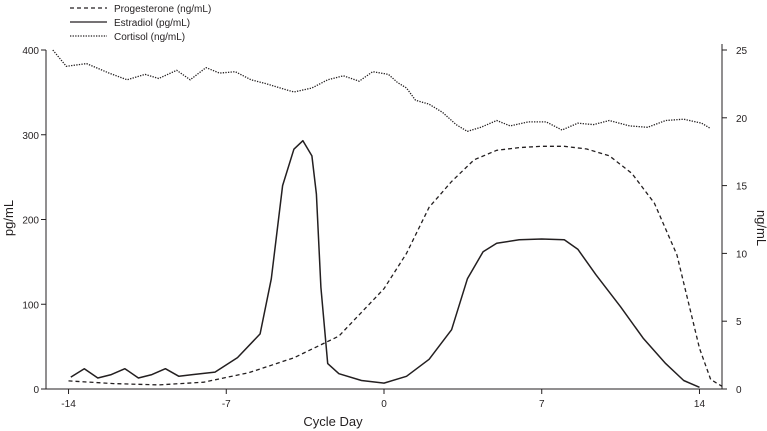 The width and height of the screenshot is (767, 431). I want to click on x-tick-label: 0, so click(384, 404).